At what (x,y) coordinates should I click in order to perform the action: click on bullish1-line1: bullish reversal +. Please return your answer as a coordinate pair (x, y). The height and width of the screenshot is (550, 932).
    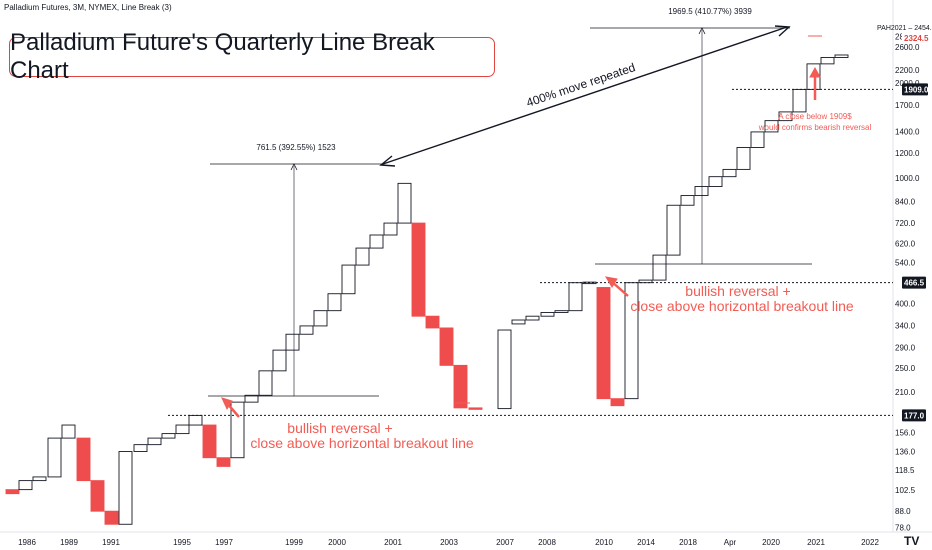
    Looking at the image, I should click on (339, 428).